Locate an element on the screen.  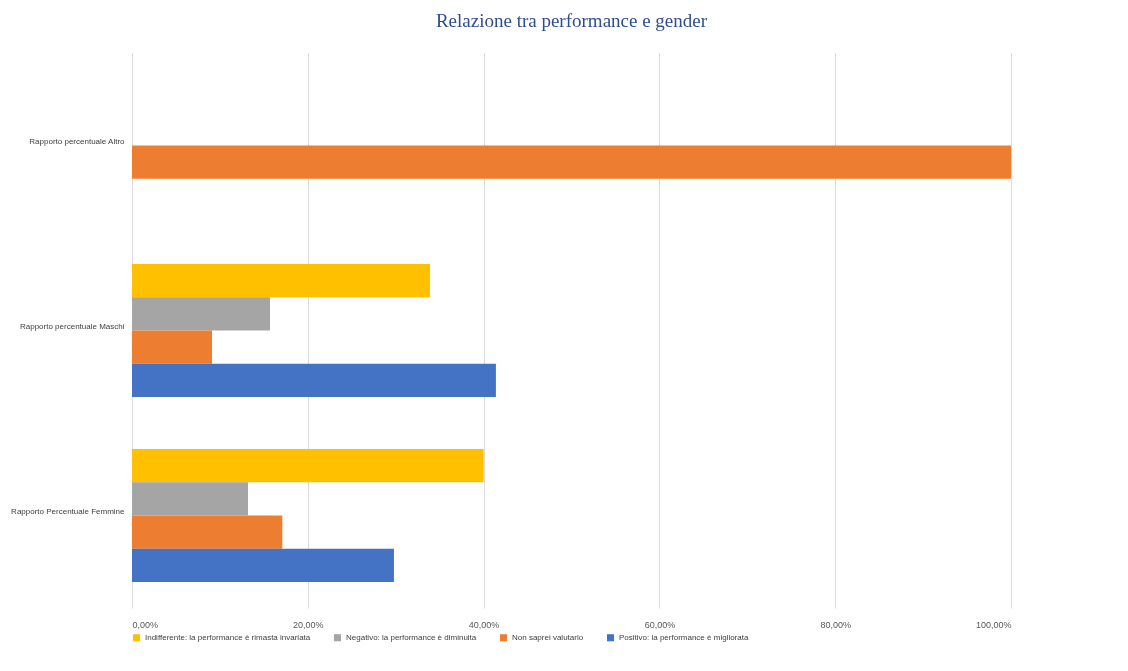
y-tick-label: Rapporto percentuale Altro is located at coordinates (77, 141).